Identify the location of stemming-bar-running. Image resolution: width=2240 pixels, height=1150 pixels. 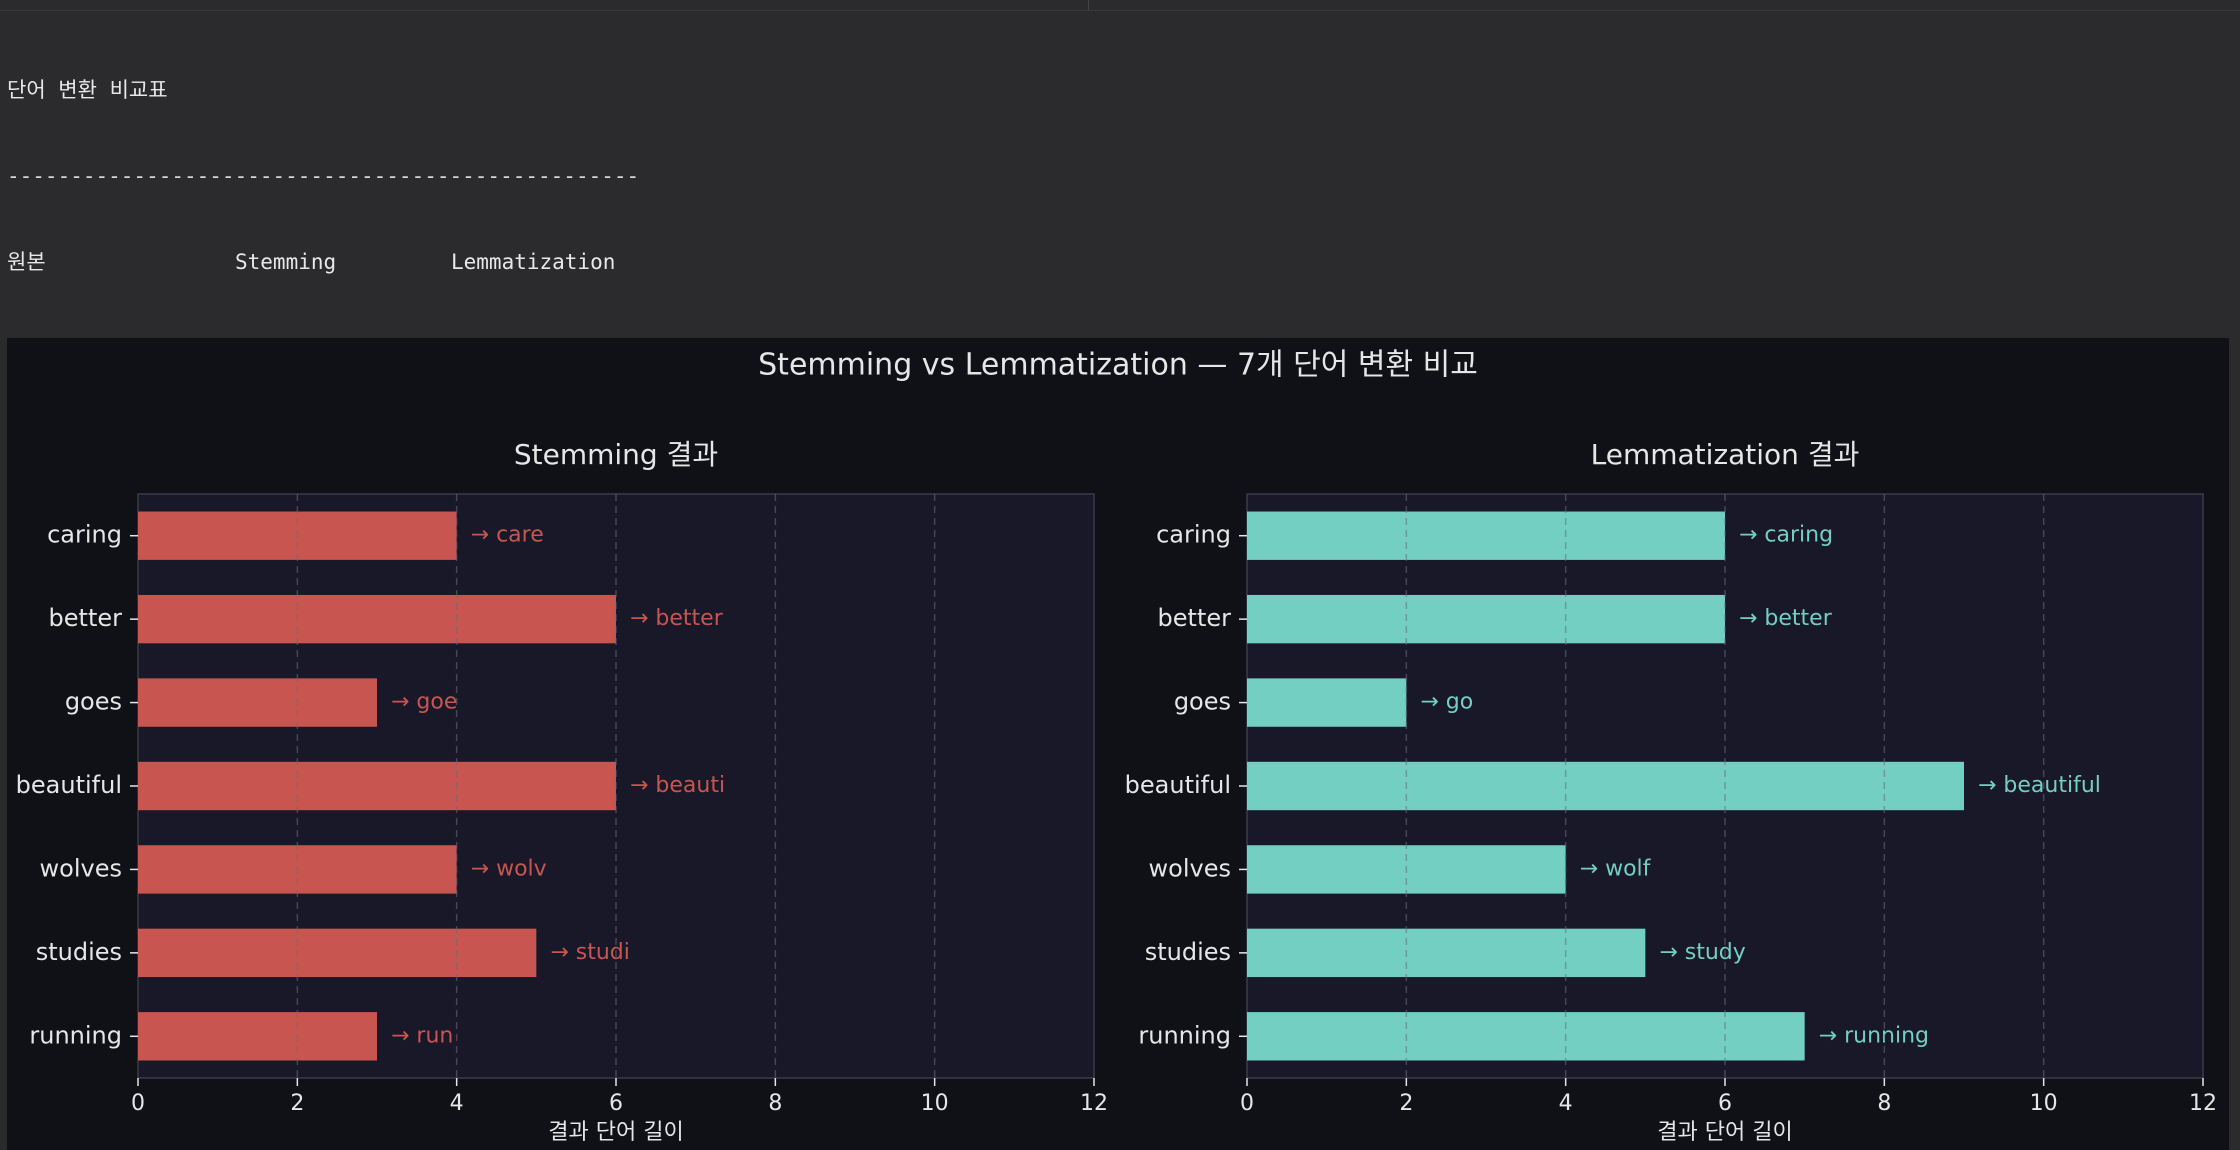
(257, 1036).